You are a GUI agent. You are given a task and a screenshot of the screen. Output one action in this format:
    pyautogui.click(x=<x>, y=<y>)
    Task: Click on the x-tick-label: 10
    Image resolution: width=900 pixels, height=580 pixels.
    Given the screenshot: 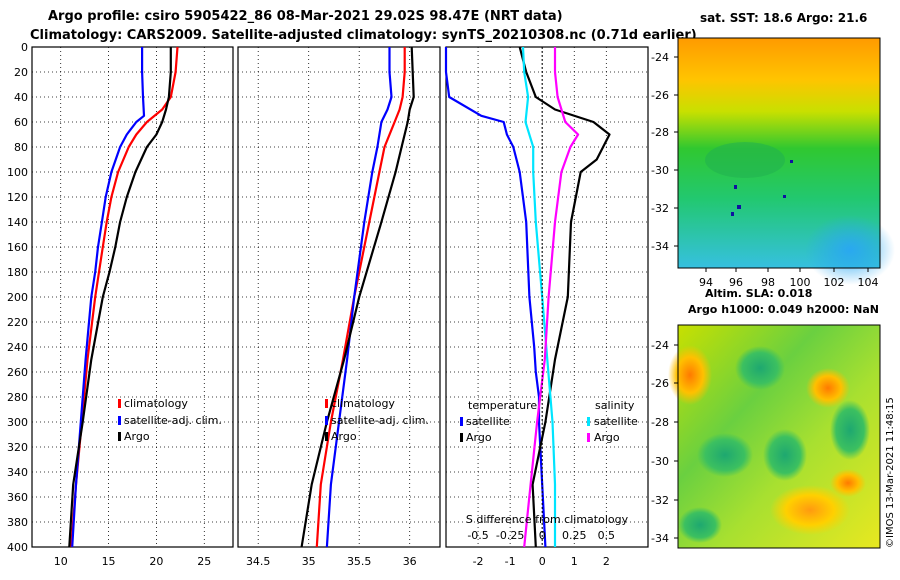 What is the action you would take?
    pyautogui.click(x=61, y=561)
    